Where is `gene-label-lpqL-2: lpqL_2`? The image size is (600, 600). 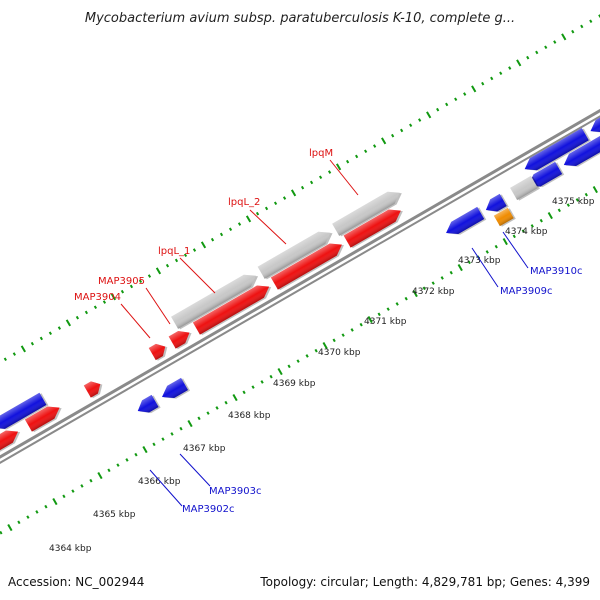
gene-label-lpqL-2: lpqL_2 is located at coordinates (244, 202).